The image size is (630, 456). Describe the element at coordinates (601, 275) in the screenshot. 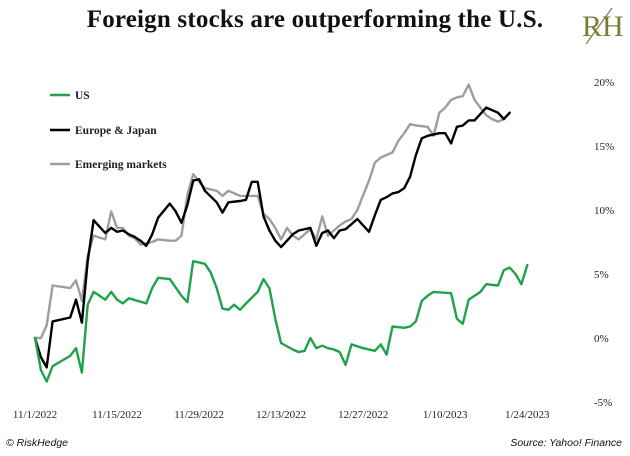

I see `y-tick-label: 5%` at that location.